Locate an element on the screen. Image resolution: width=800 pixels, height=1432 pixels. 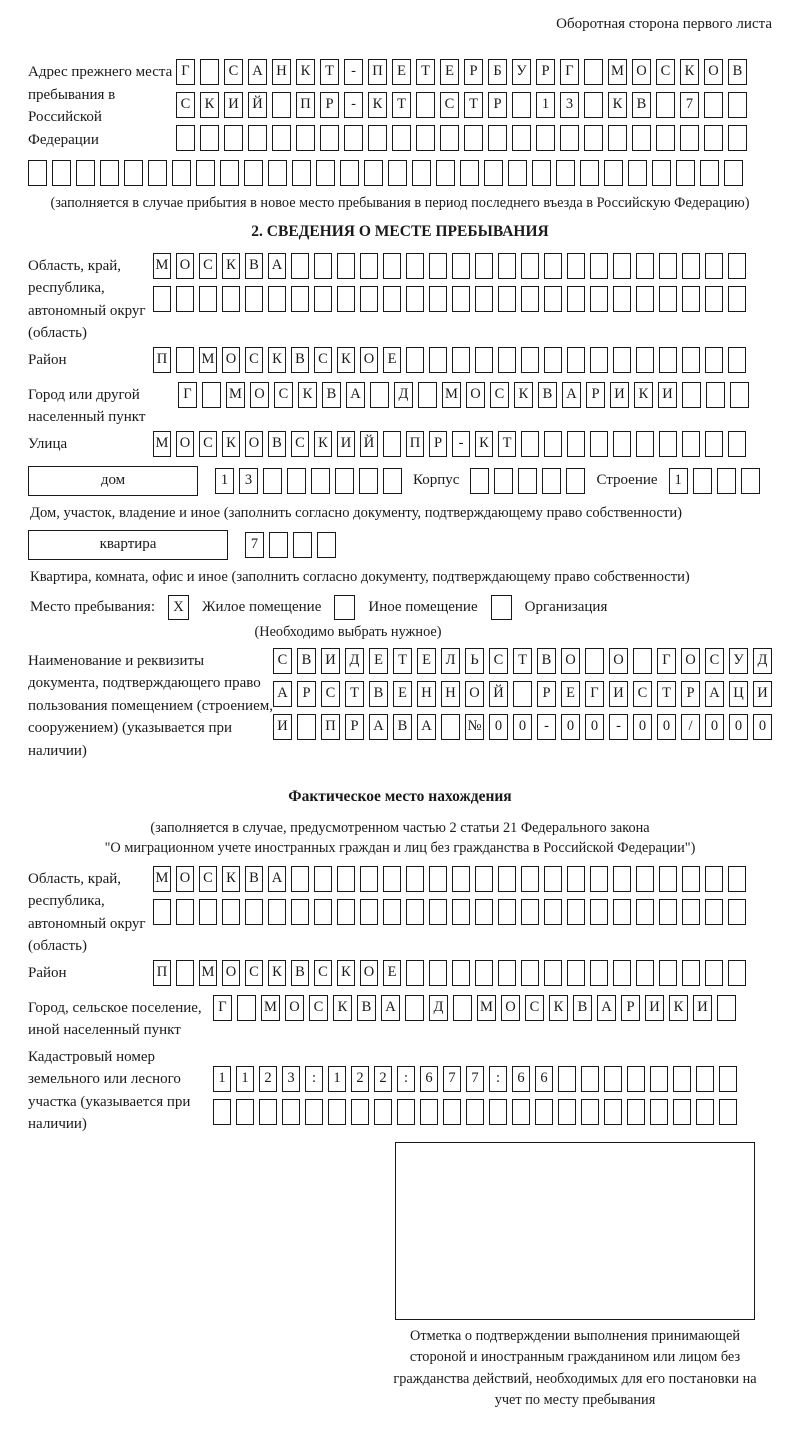
char-cell: - is located at coordinates (618, 726).